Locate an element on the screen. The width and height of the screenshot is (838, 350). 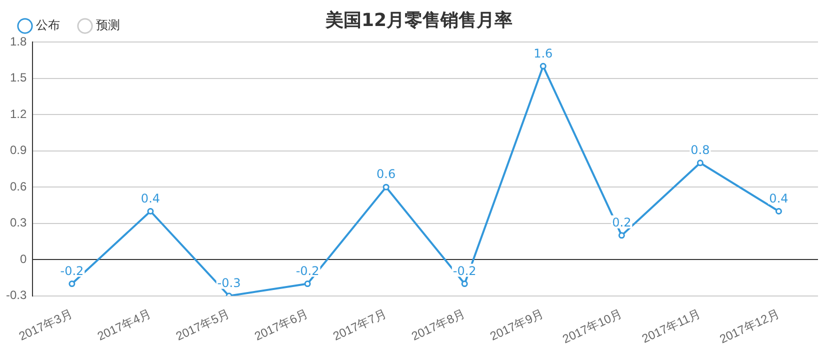
data-label: 0.6 is located at coordinates (386, 174).